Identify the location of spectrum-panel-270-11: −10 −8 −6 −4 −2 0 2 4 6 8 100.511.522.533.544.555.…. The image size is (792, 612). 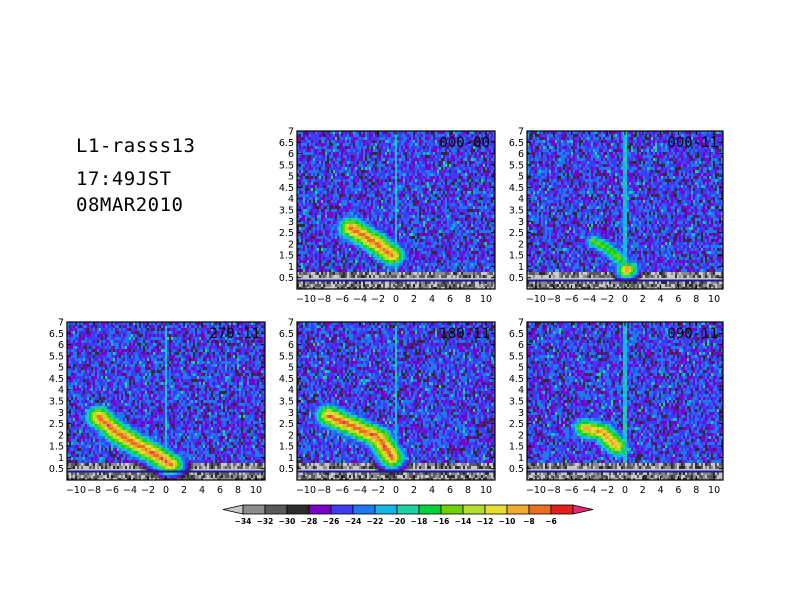
(157, 407).